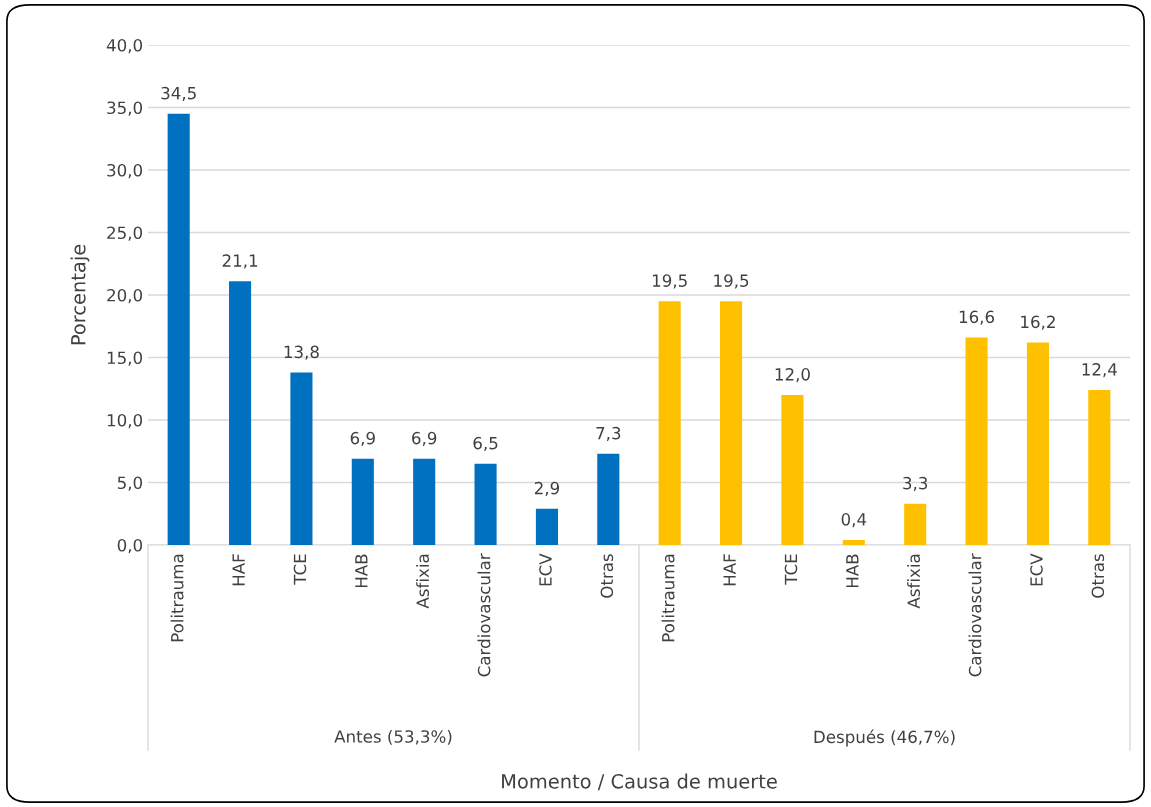  Describe the element at coordinates (639, 782) in the screenshot. I see `x-axis-title: Momento / Causa de muerte` at that location.